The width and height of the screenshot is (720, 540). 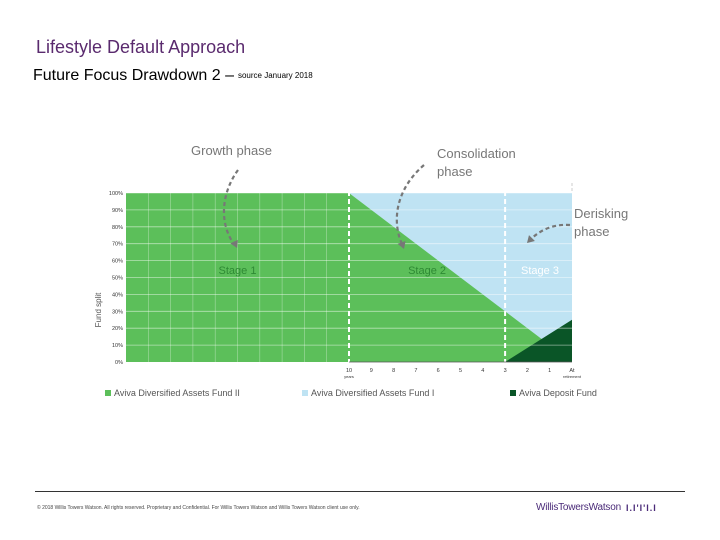 I want to click on phase-label-growth: Growth phase, so click(x=231, y=150).